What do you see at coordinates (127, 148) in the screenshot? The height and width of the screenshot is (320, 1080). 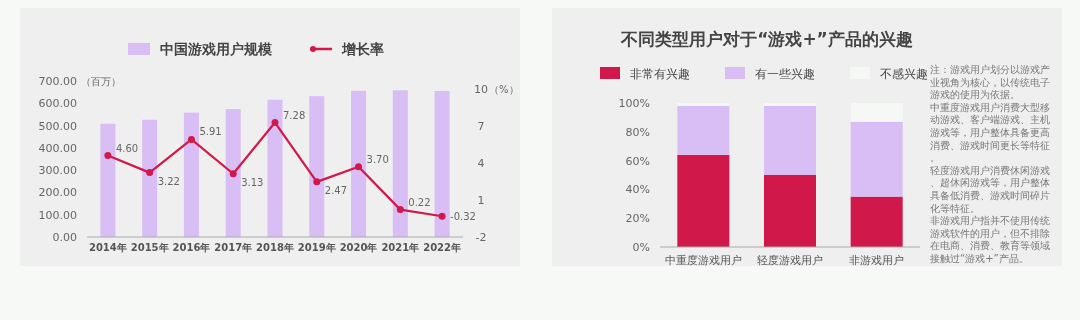 I see `data-label: 4.60` at bounding box center [127, 148].